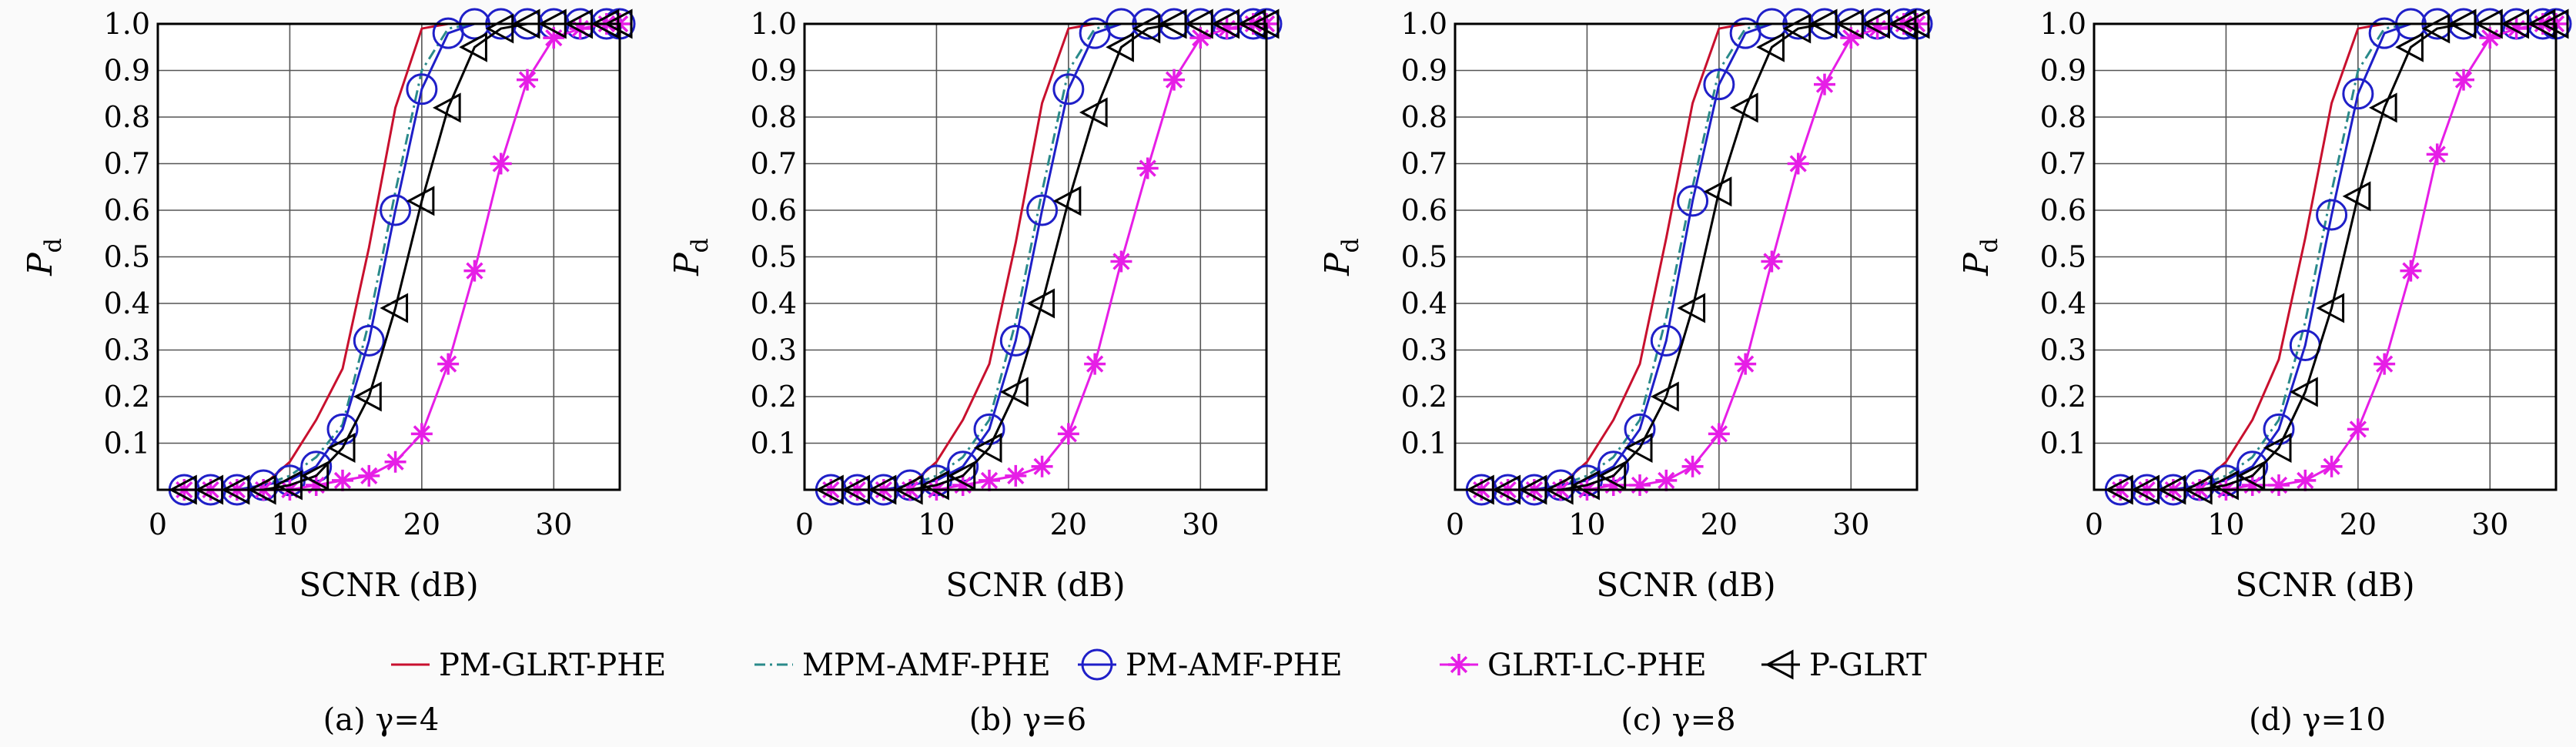 Image resolution: width=2576 pixels, height=747 pixels. I want to click on panel-caption: (c) γ=8, so click(1678, 720).